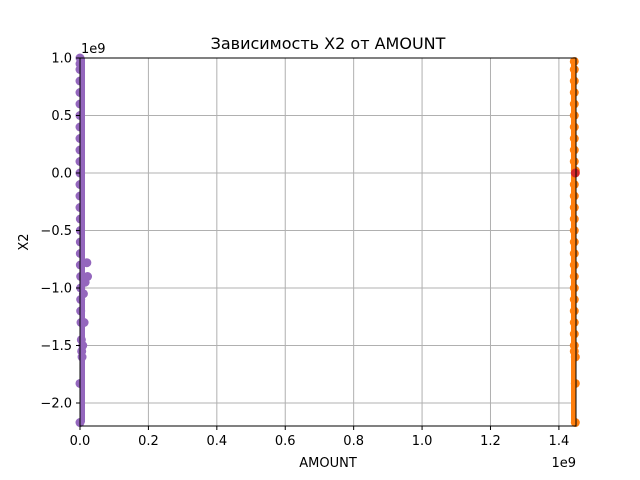 The height and width of the screenshot is (480, 640). What do you see at coordinates (24, 241) in the screenshot?
I see `y-axis-label: X2` at bounding box center [24, 241].